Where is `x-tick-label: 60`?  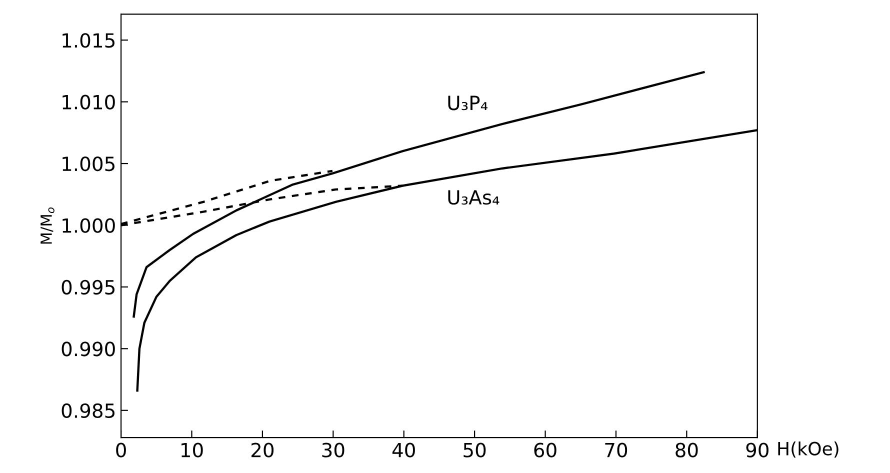
x-tick-label: 60 is located at coordinates (545, 450).